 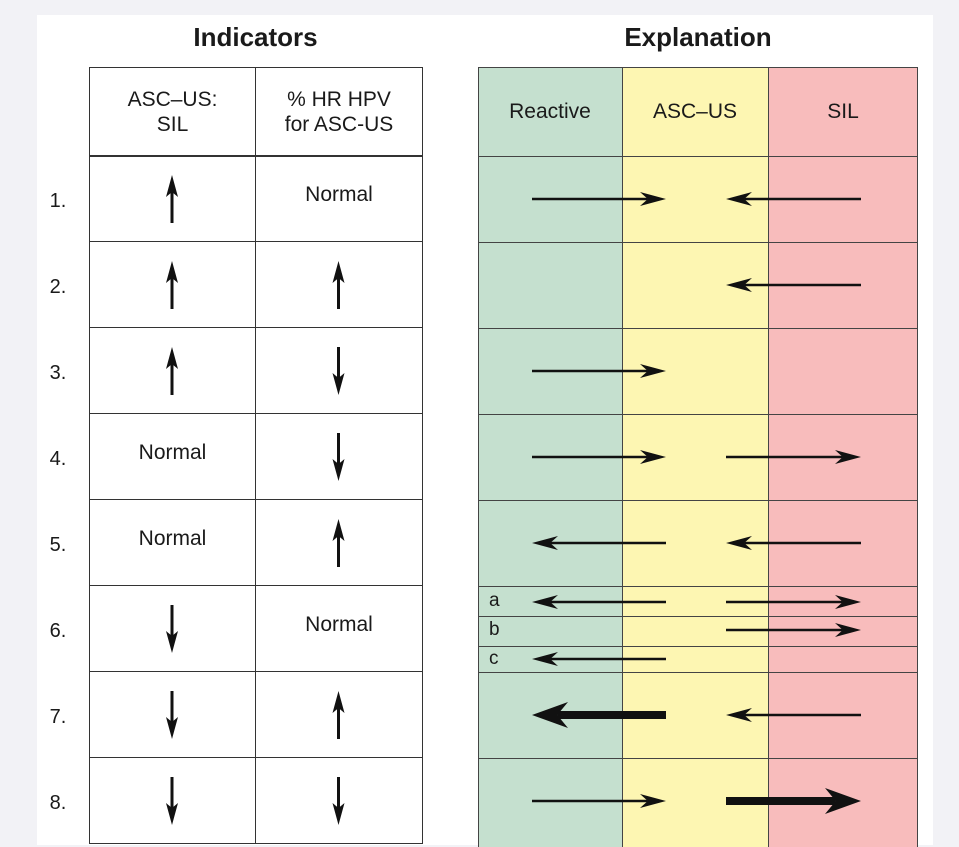 What do you see at coordinates (58, 373) in the screenshot?
I see `row-number: 3.` at bounding box center [58, 373].